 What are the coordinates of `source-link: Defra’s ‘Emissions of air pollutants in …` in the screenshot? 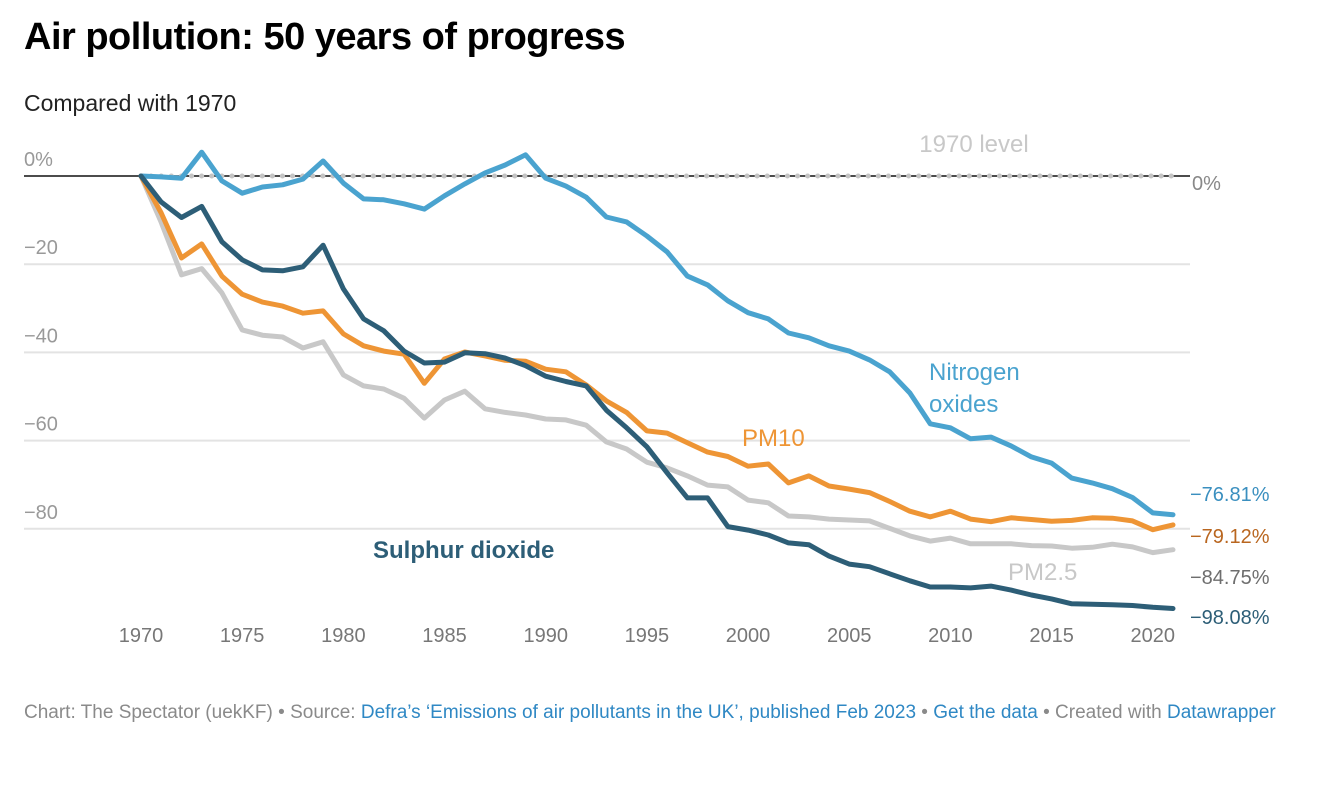 It's located at (638, 712).